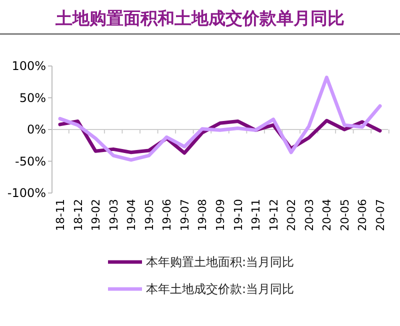 This screenshot has width=400, height=326. I want to click on y-tick-label: 100%, so click(29, 66).